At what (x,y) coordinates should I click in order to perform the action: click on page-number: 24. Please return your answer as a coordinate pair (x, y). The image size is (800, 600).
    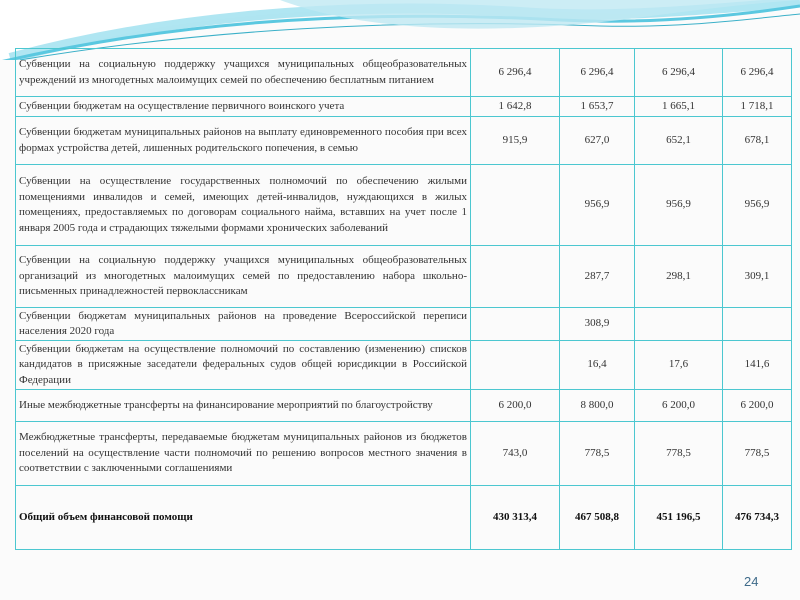
    Looking at the image, I should click on (751, 581).